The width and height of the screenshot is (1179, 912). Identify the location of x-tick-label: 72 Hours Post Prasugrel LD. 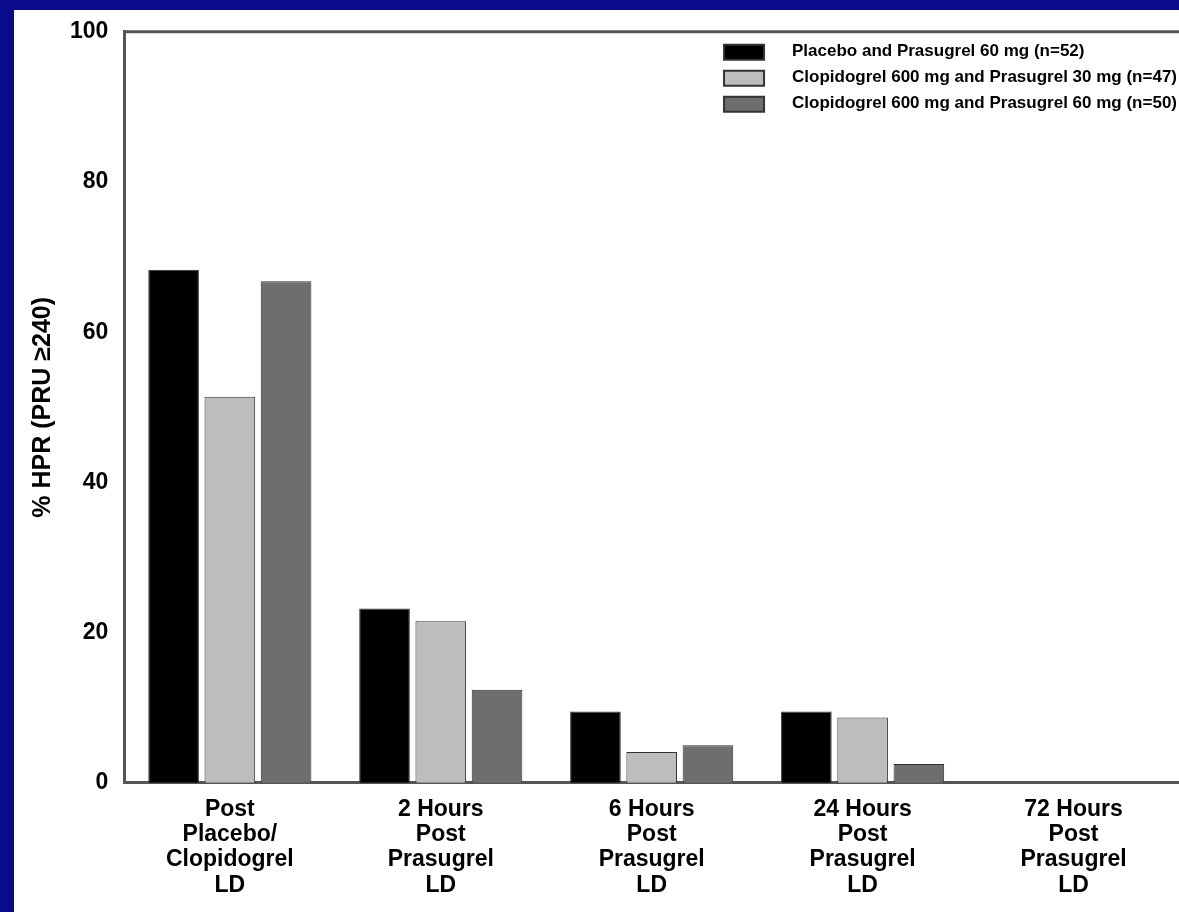
(1073, 845).